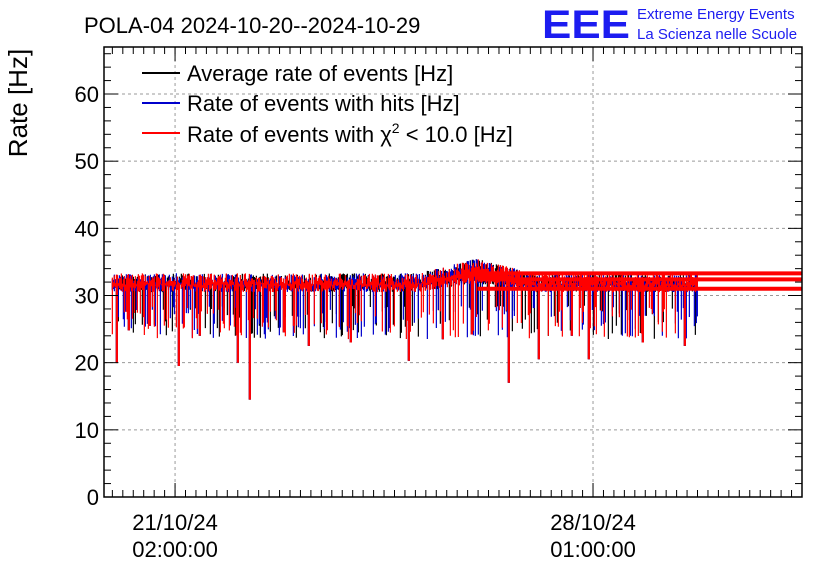 The image size is (836, 572). What do you see at coordinates (18, 103) in the screenshot?
I see `y-axis-label: Rate [Hz]` at bounding box center [18, 103].